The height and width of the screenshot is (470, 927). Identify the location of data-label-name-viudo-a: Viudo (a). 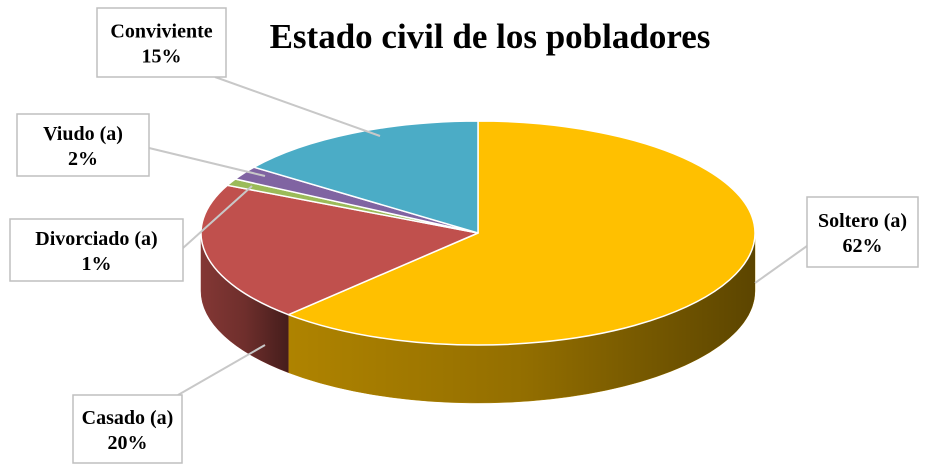
(83, 134).